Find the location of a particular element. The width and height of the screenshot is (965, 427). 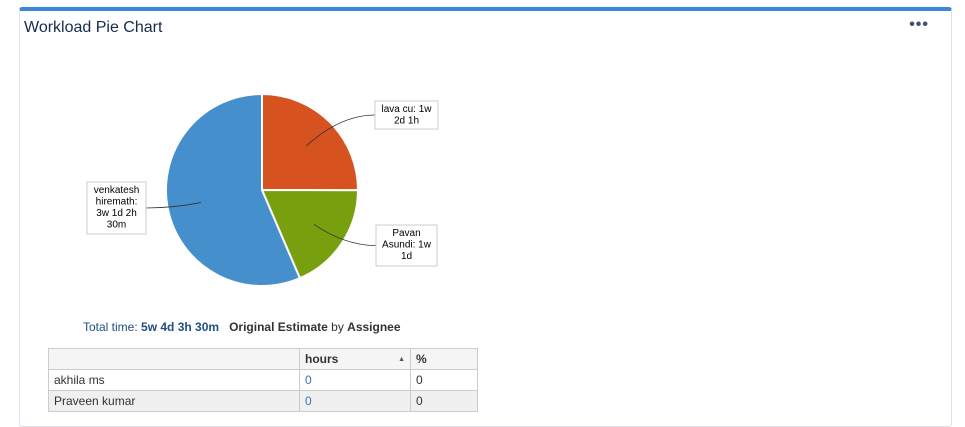

table-header-row: hours ▲ % is located at coordinates (263, 359).